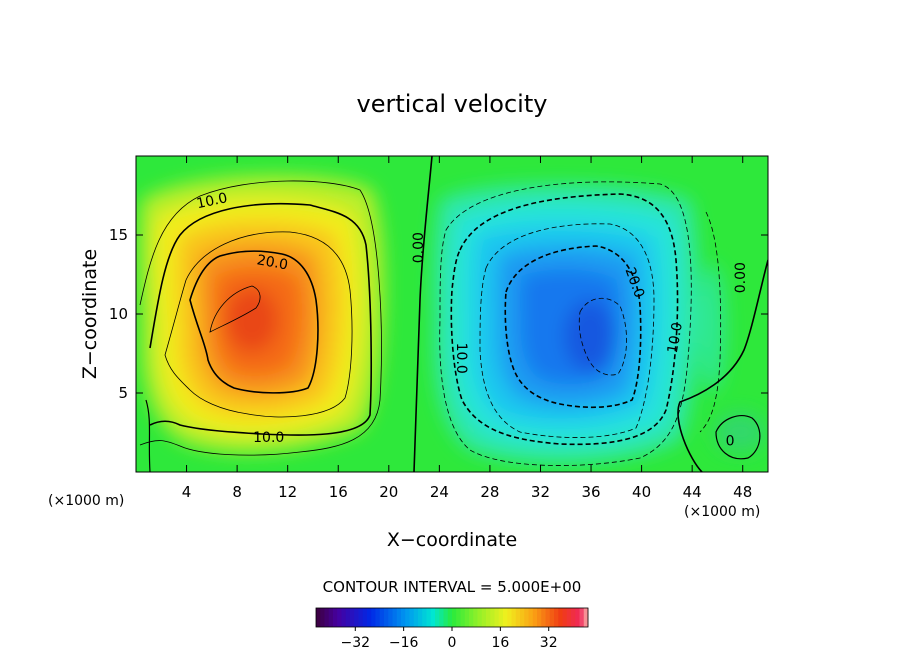 This screenshot has height=654, width=904. What do you see at coordinates (549, 643) in the screenshot?
I see `colorbar-tick-label: 32` at bounding box center [549, 643].